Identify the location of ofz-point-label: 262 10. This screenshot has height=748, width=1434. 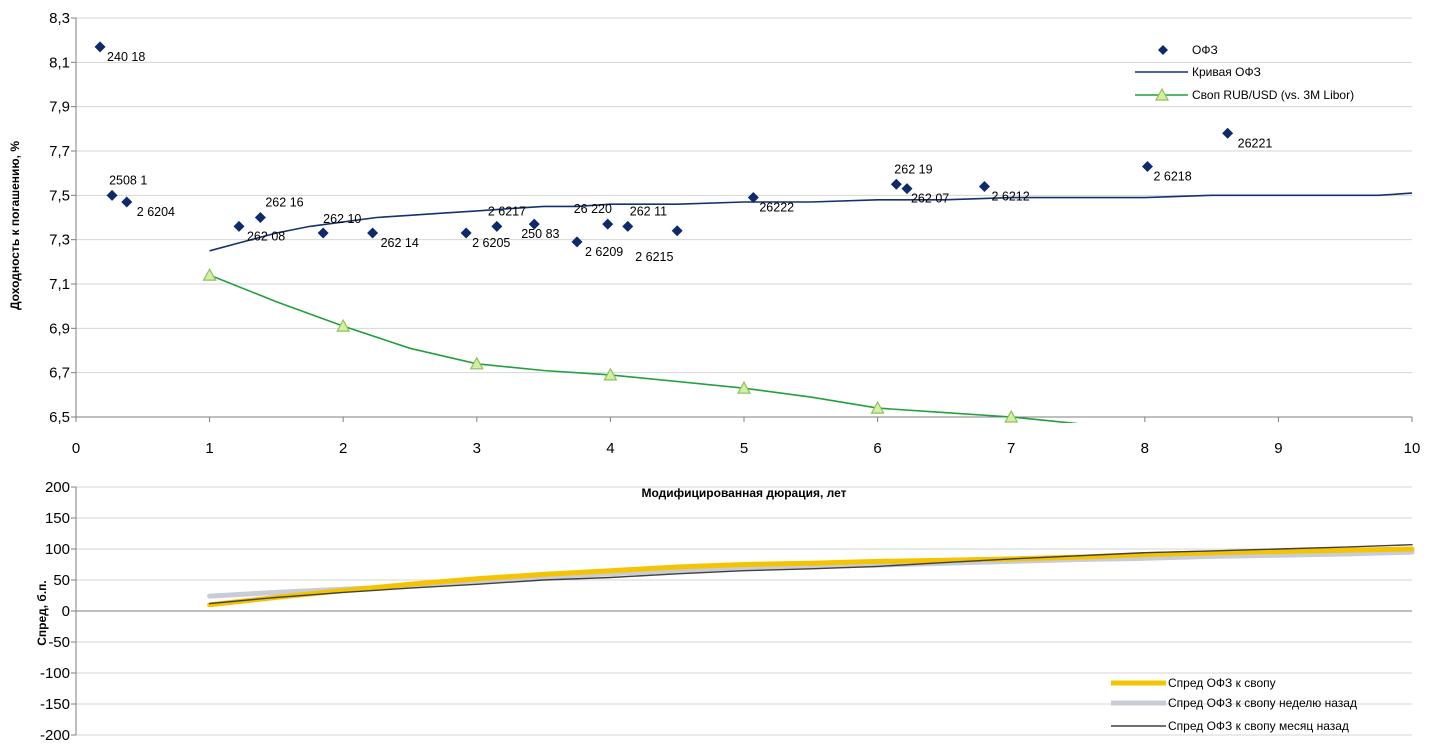
(342, 219).